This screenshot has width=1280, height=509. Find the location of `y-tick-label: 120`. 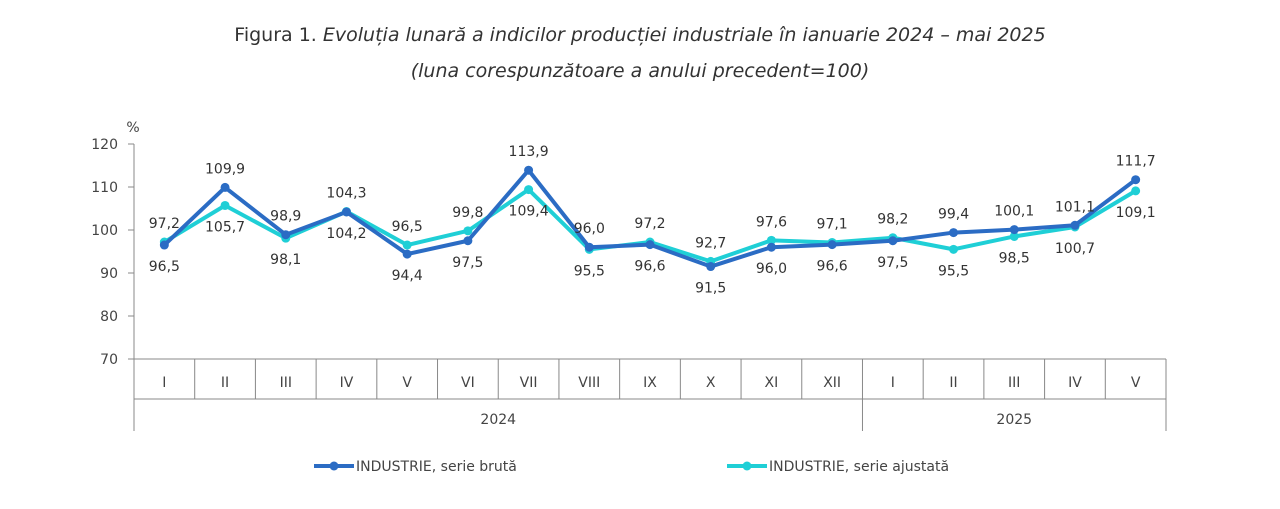

y-tick-label: 120 is located at coordinates (104, 145).